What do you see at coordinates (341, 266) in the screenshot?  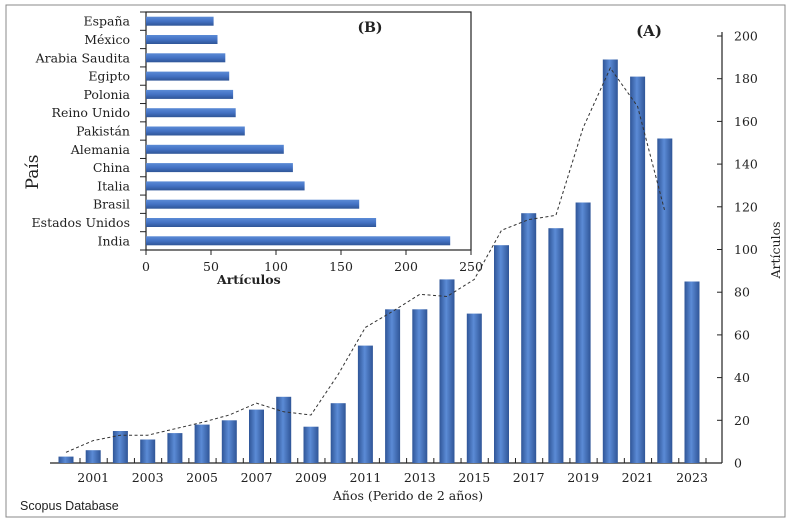 I see `panel-b-x-tick-label: 150` at bounding box center [341, 266].